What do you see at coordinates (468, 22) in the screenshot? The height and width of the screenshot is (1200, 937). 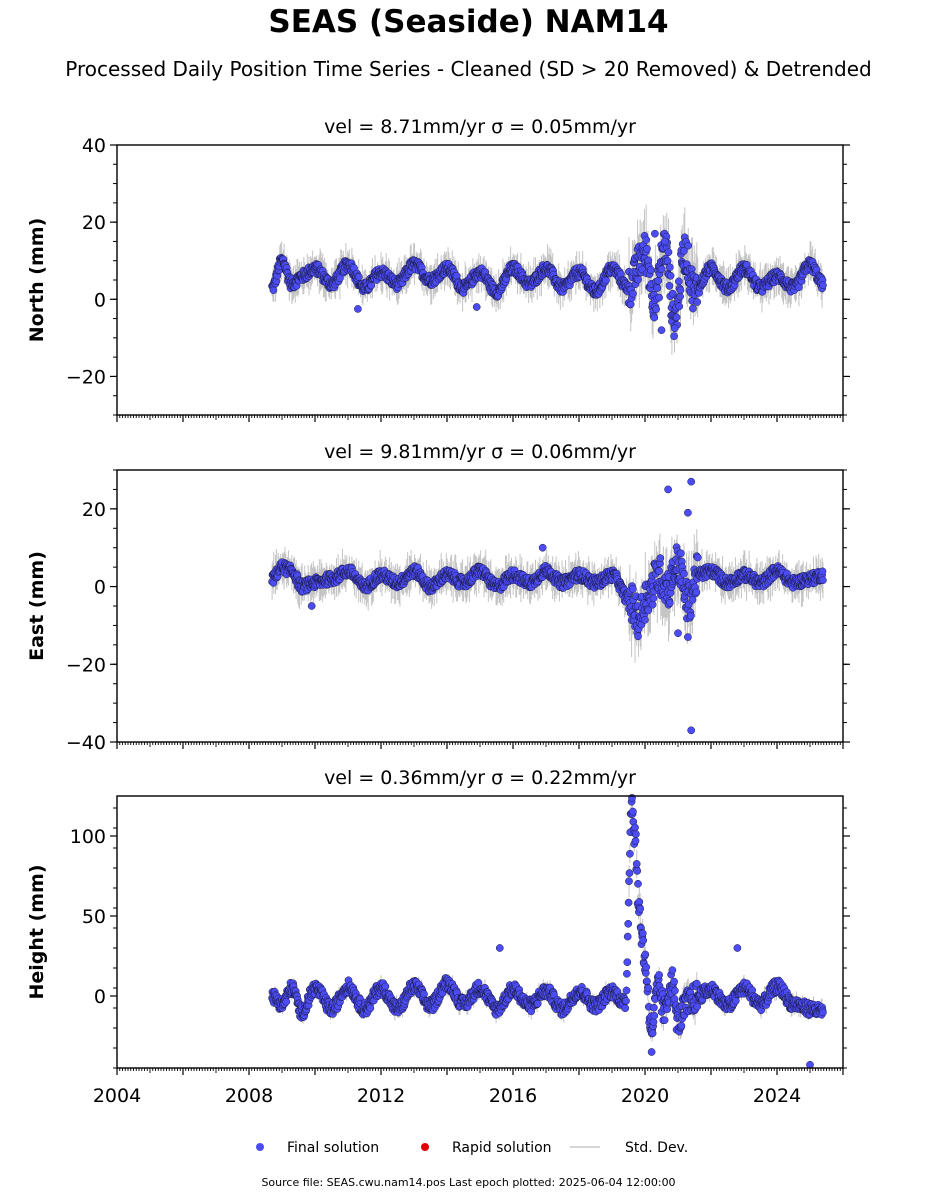 I see `chart-title: SEAS (Seaside) NAM14` at bounding box center [468, 22].